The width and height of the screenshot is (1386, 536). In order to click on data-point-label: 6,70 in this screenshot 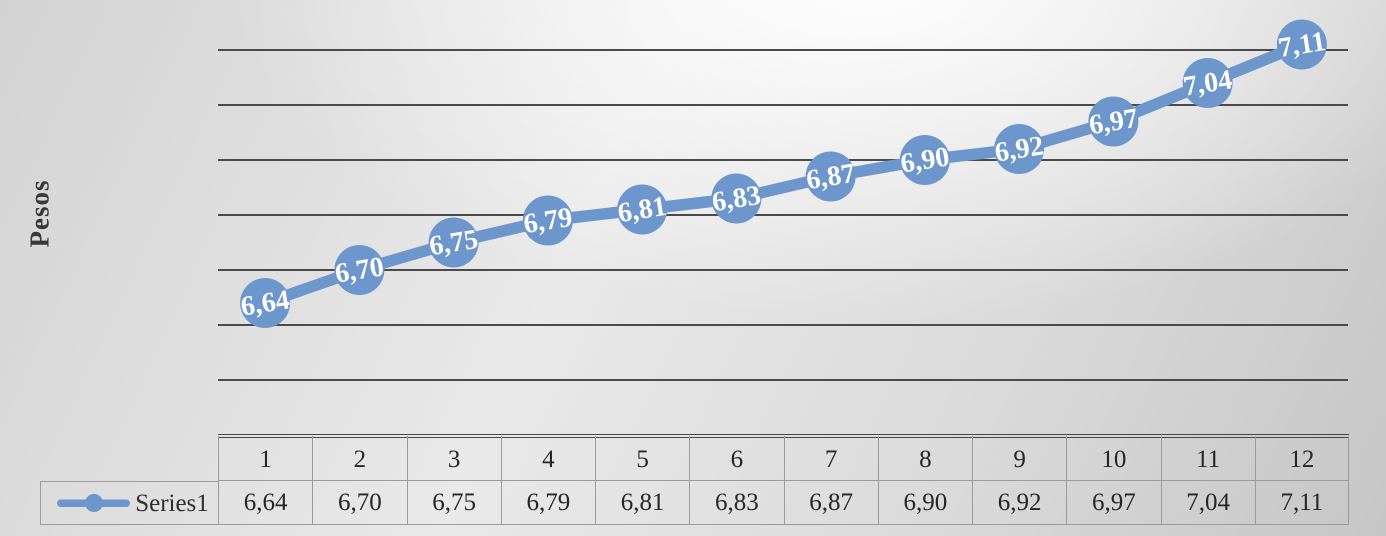, I will do `click(359, 270)`.